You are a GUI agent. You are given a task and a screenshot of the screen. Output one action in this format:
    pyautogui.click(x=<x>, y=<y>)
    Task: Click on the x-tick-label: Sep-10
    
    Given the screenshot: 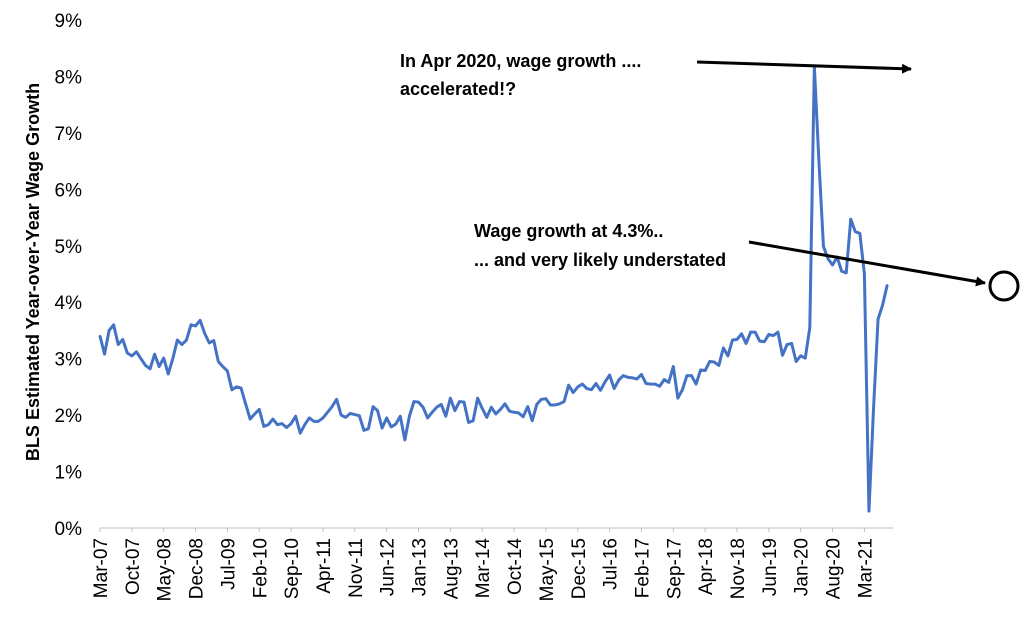 What is the action you would take?
    pyautogui.click(x=292, y=568)
    